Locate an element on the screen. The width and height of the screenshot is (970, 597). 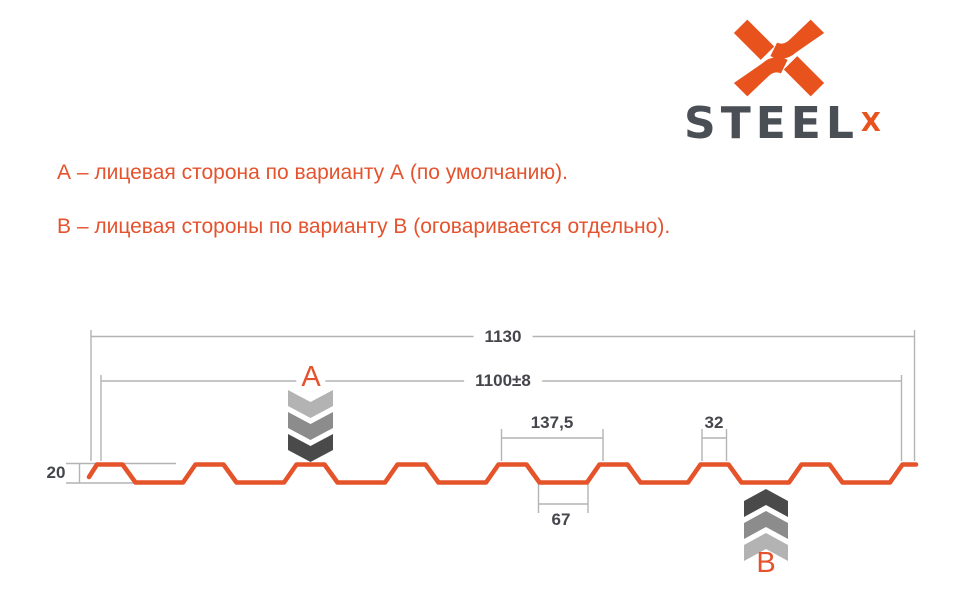
logo-arm-top-left is located at coordinates (754, 39).